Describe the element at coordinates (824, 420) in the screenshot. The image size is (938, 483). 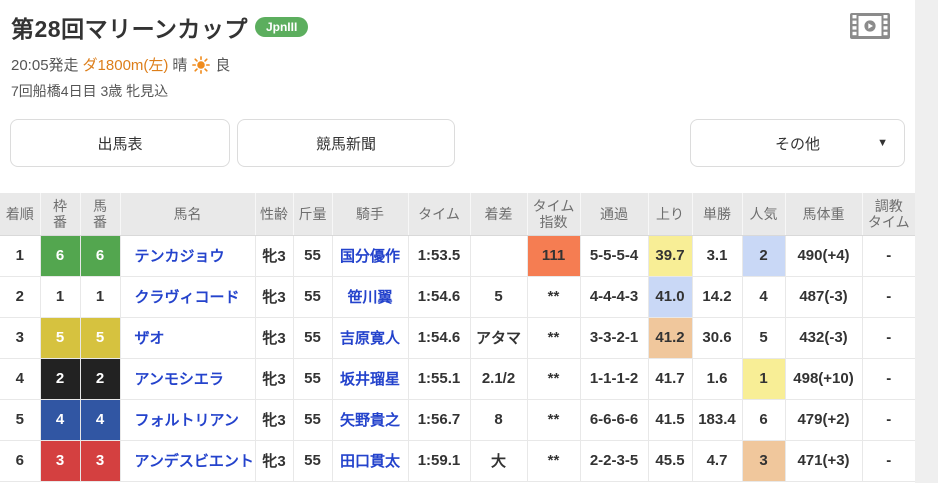
I see `horse-weight-cell: 479(+2)` at that location.